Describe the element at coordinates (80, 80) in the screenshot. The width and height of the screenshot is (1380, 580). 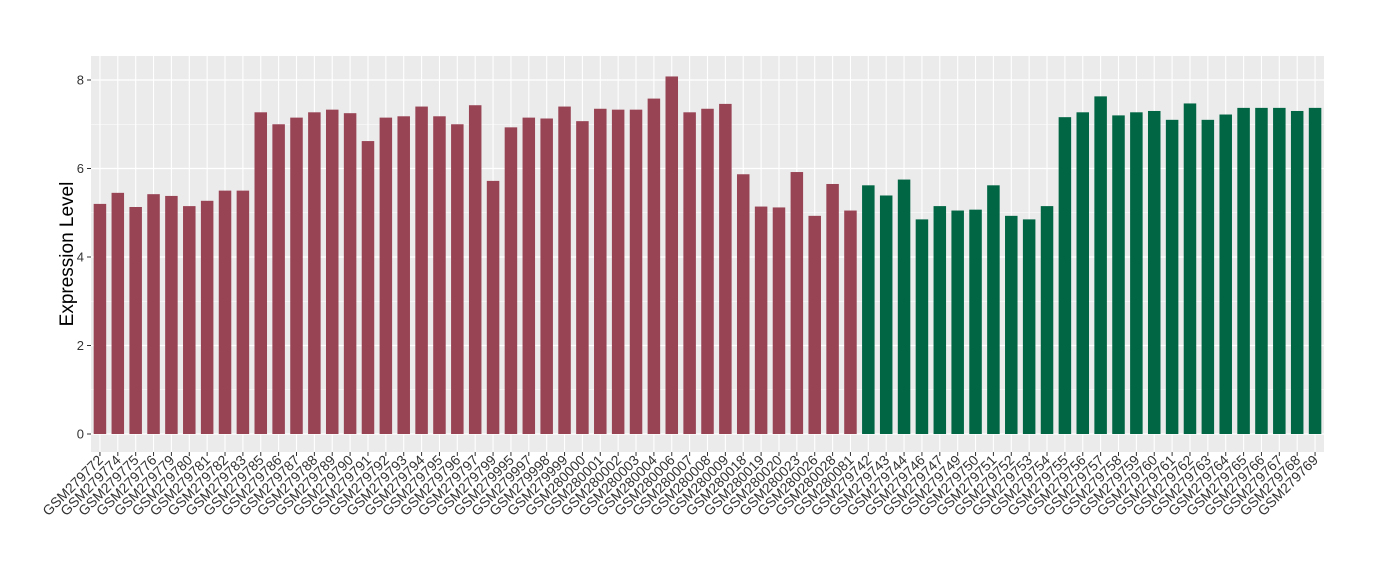
I see `y-tick-label: 8` at that location.